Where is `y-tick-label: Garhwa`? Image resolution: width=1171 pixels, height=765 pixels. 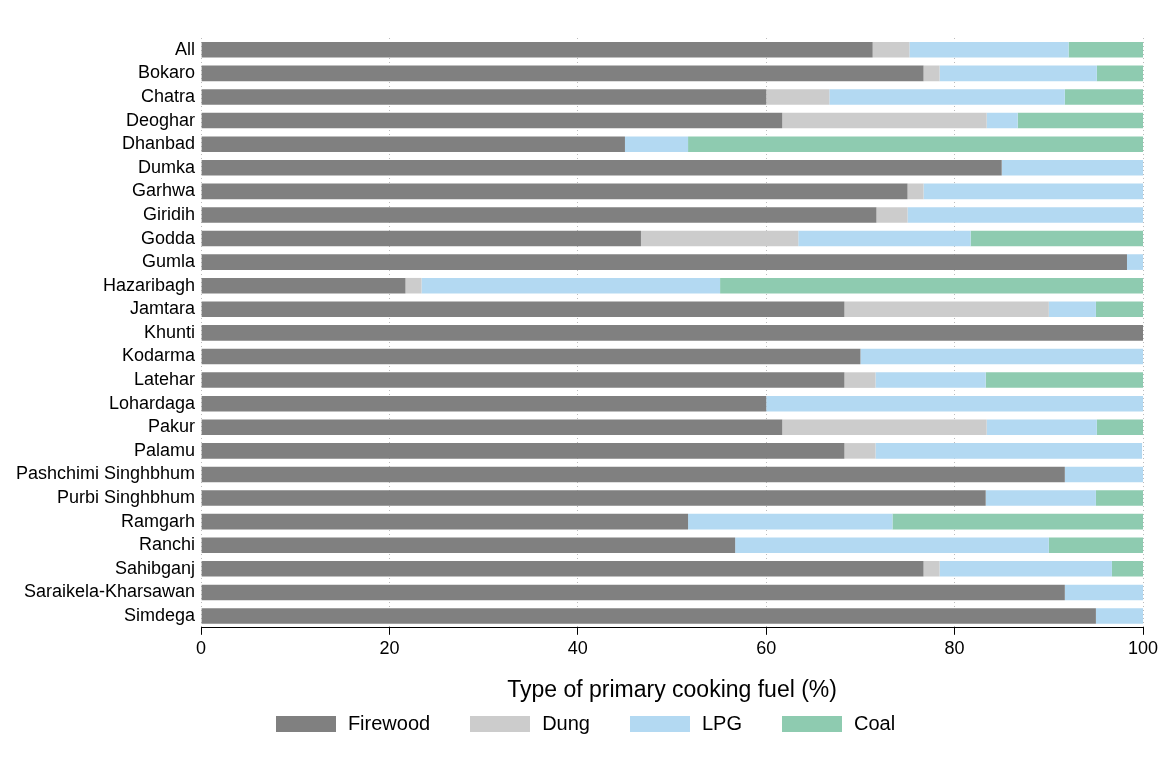 y-tick-label: Garhwa is located at coordinates (164, 190).